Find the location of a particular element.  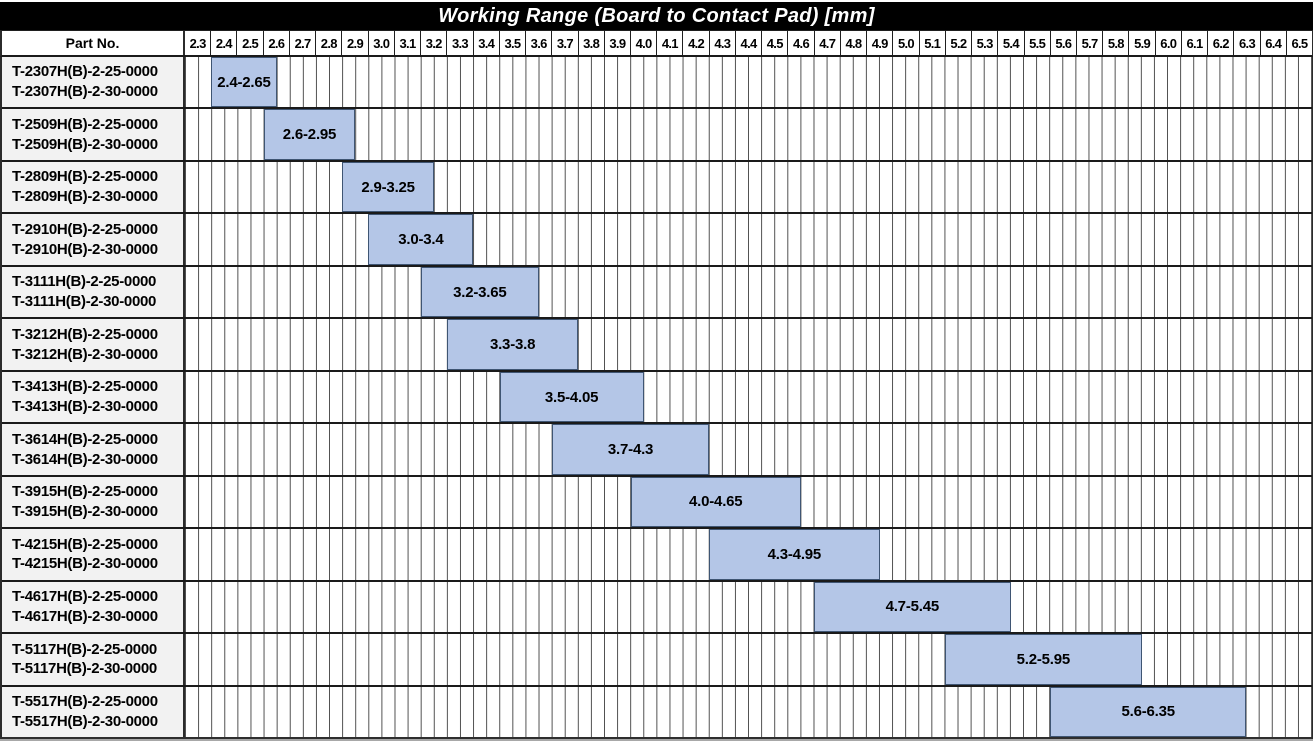

range-label: 3.5-4.05 is located at coordinates (571, 397).